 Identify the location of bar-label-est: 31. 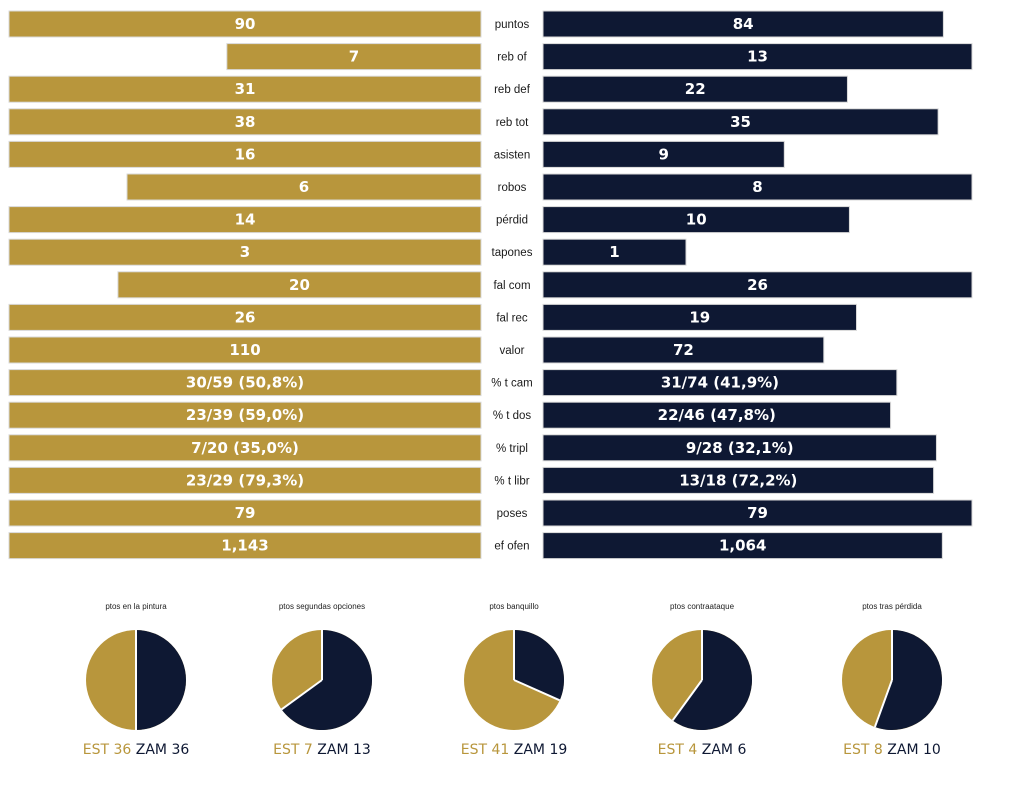
(245, 89).